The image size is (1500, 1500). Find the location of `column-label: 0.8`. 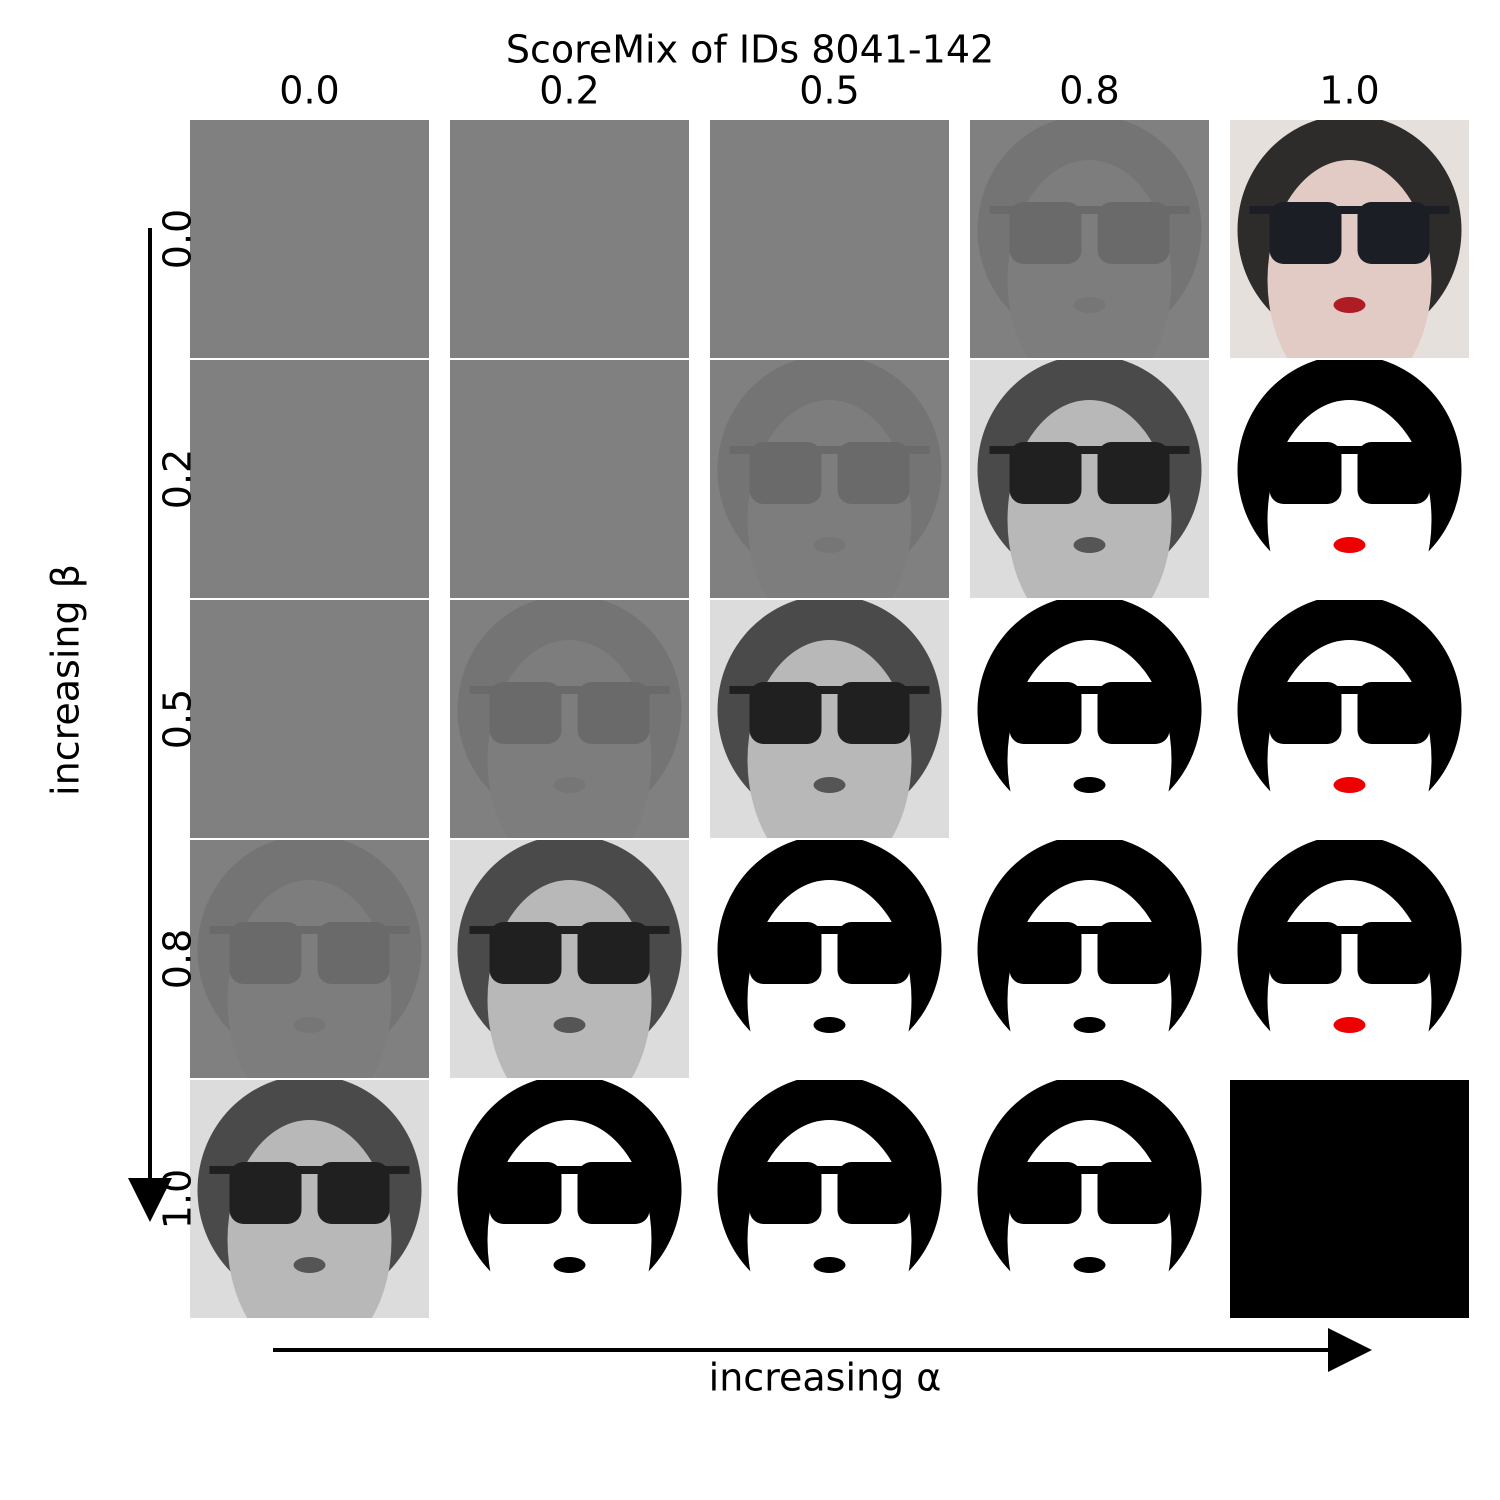

column-label: 0.8 is located at coordinates (1089, 91).